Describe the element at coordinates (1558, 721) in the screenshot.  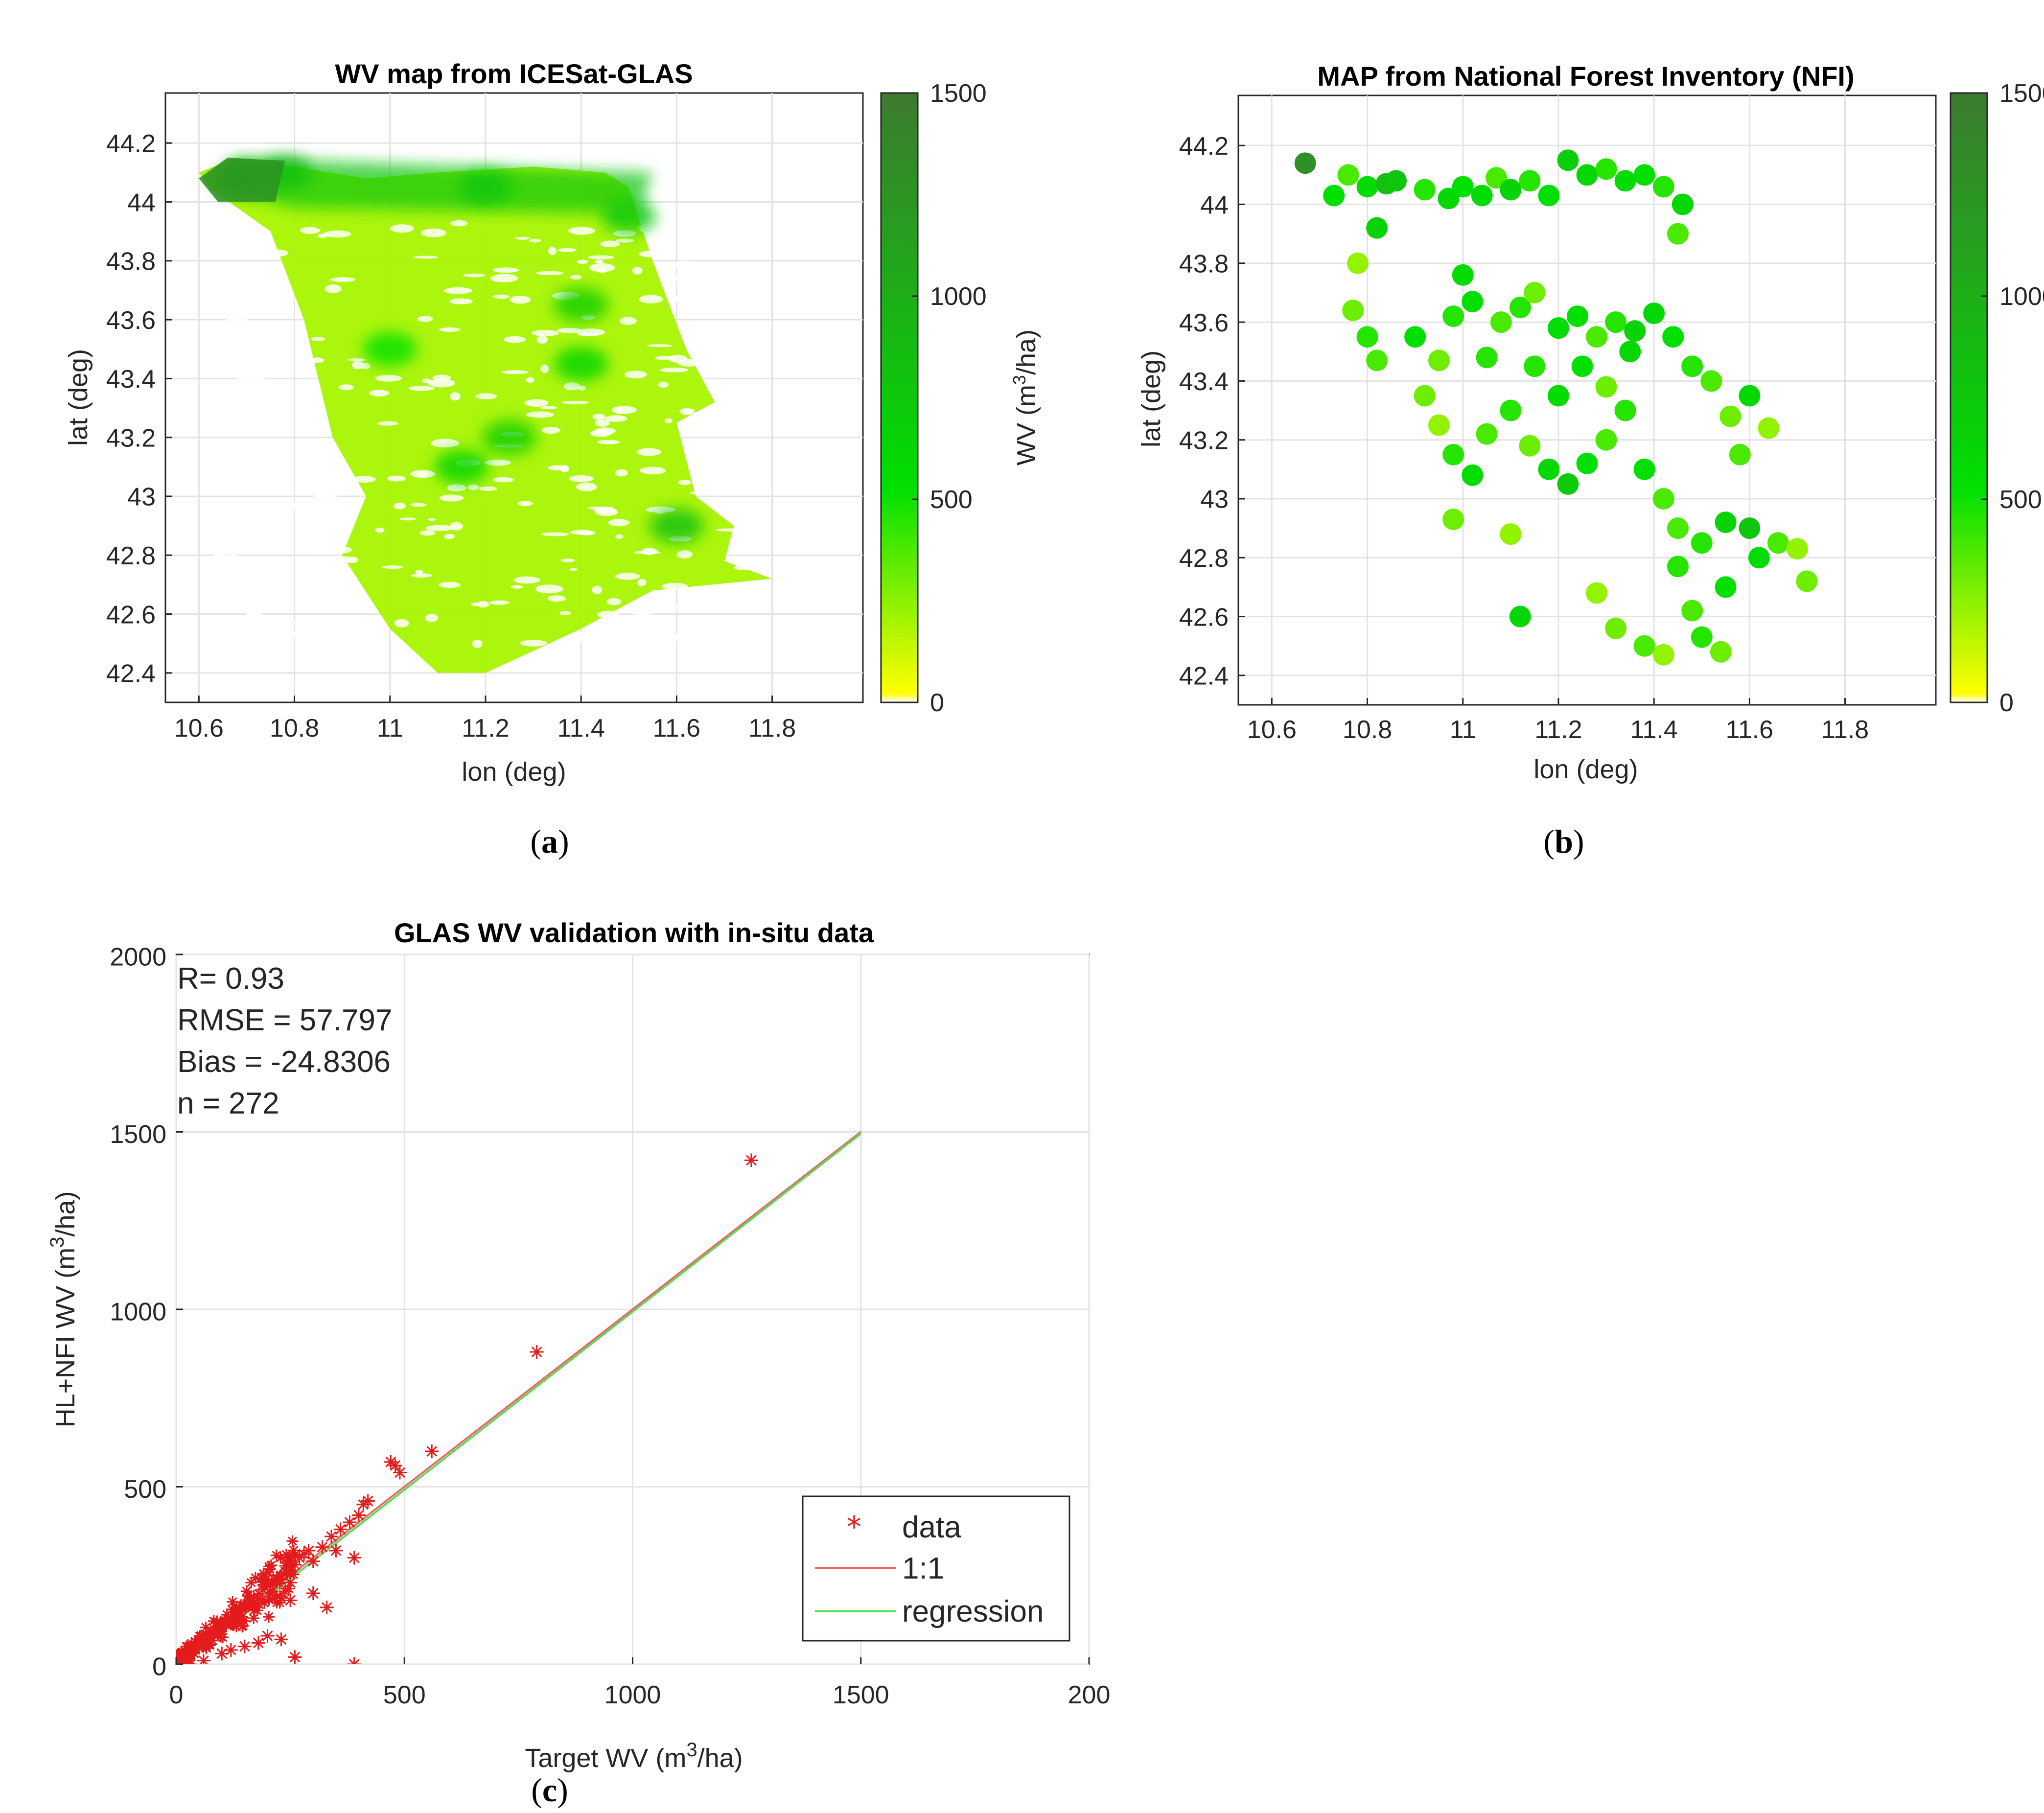
I see `panel-b-x-ticks: 10.6 10.8 11 11.2 11.4 11.6 11.8` at that location.